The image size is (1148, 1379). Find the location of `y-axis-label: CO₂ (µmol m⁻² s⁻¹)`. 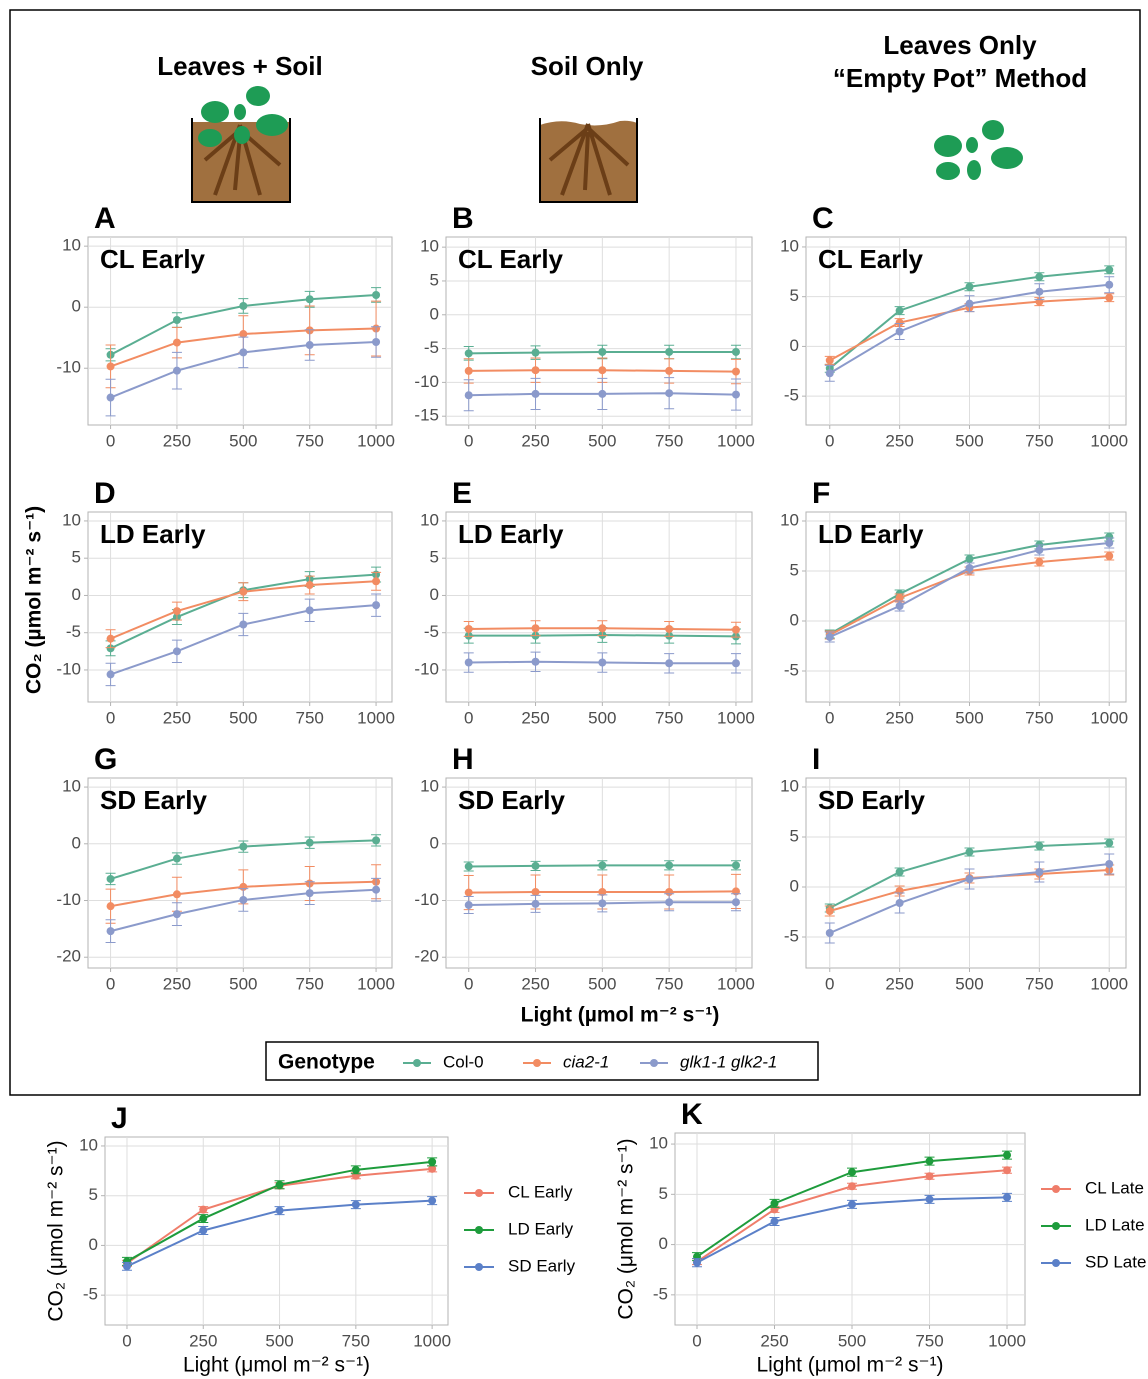

y-axis-label: CO₂ (µmol m⁻² s⁻¹) is located at coordinates (34, 600).